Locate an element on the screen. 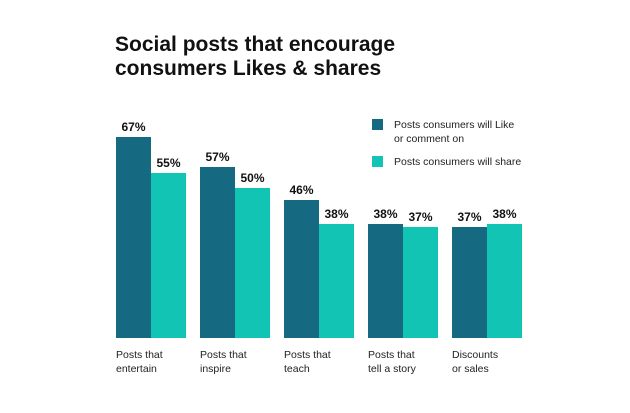  category-label-1-line-1: Posts that is located at coordinates (139, 355).